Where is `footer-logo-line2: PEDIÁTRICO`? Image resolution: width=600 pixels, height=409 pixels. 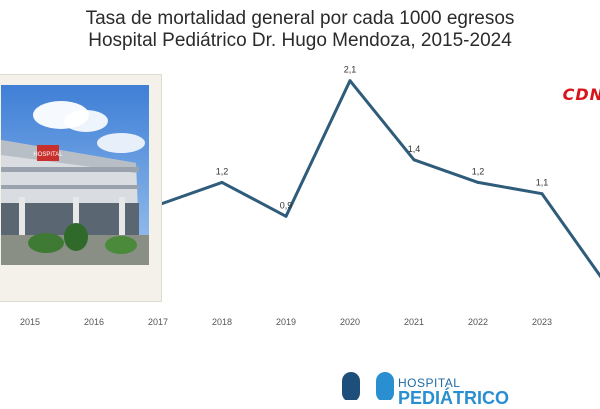
footer-logo-line2: PEDIÁTRICO is located at coordinates (454, 398).